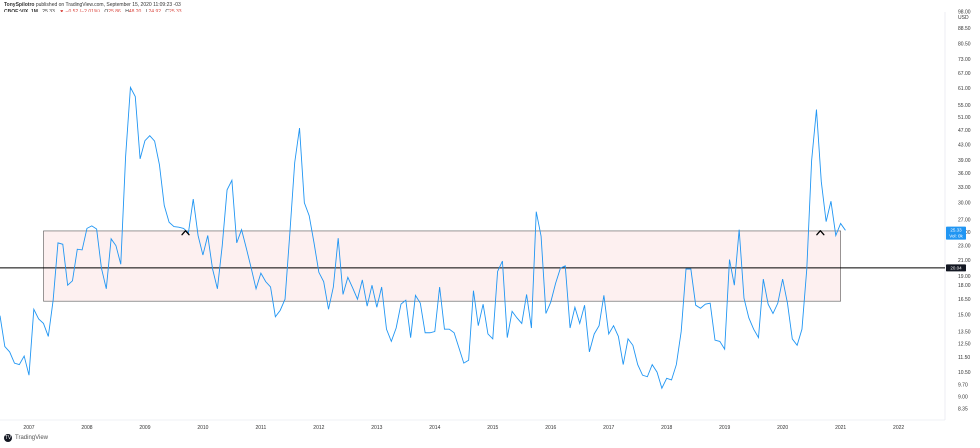 The height and width of the screenshot is (448, 980). Describe the element at coordinates (964, 332) in the screenshot. I see `price-tick-label: 13.50` at that location.